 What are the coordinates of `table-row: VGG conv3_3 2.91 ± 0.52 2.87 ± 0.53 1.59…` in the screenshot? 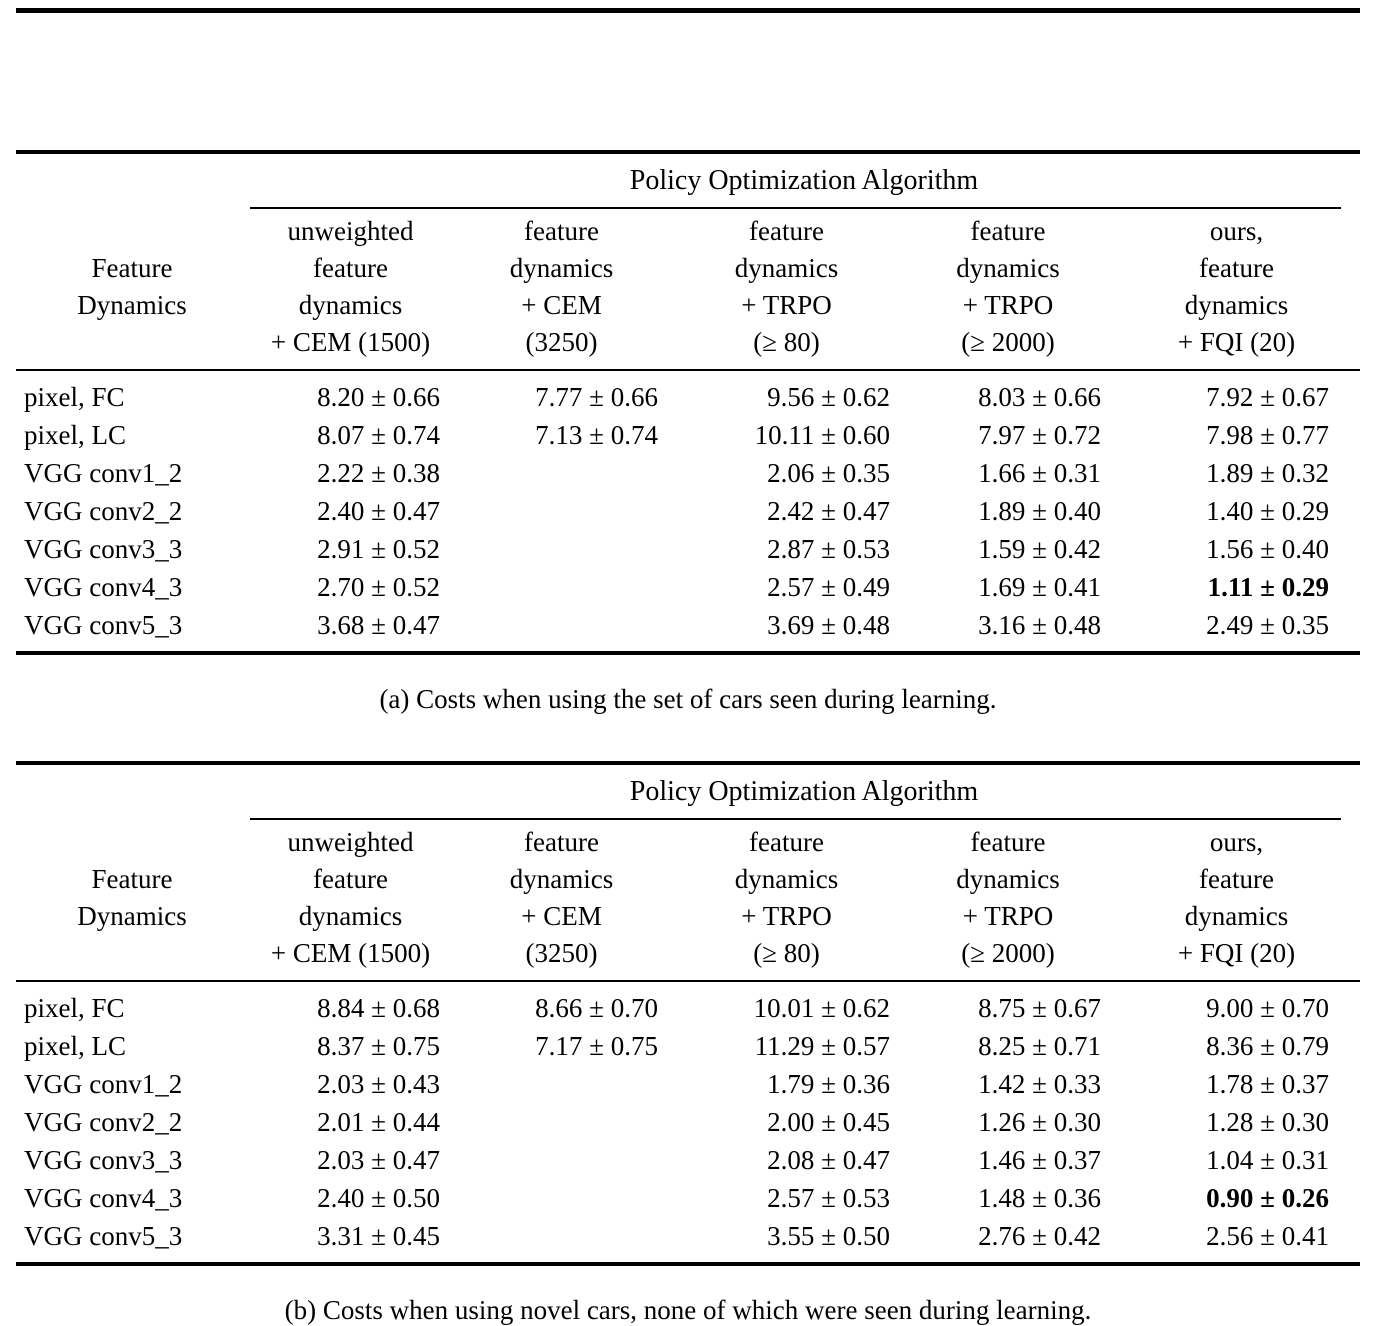 It's located at (688, 549).